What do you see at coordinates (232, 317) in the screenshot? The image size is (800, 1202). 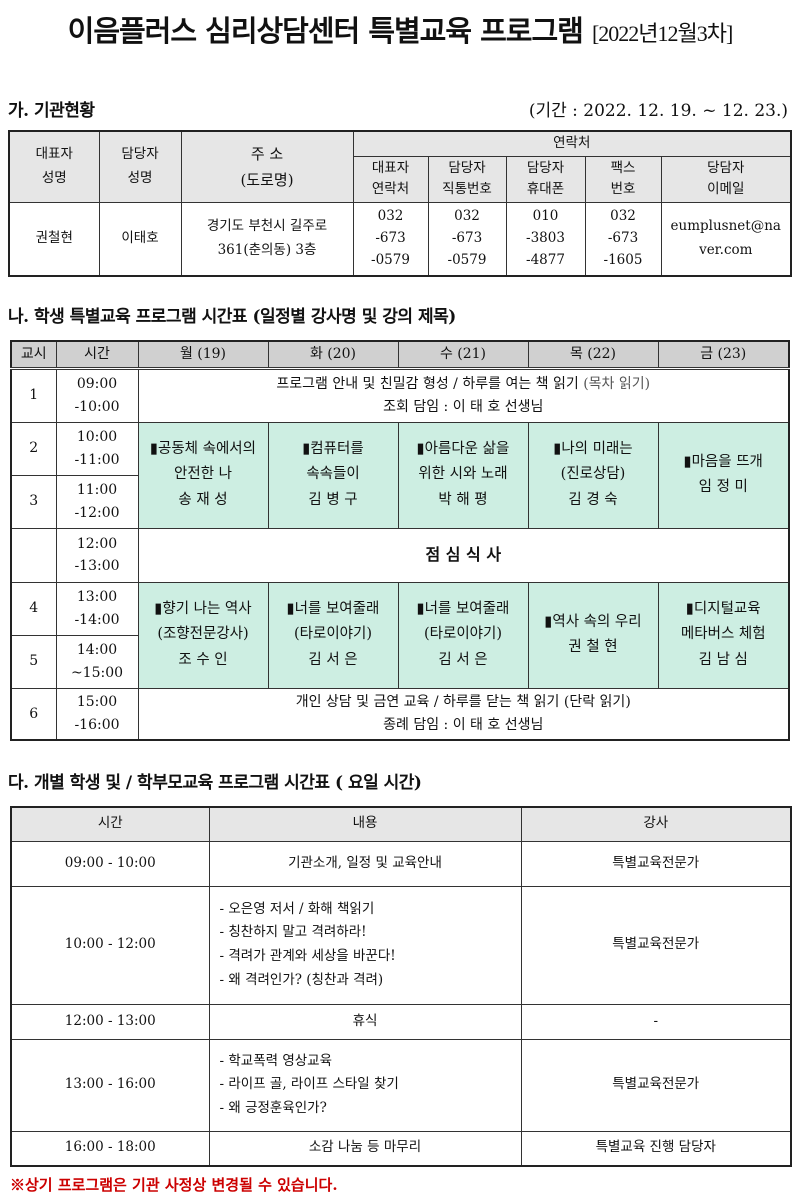 I see `section-b-heading: 나. 학생 특별교육 프로그램 시간표 (일정별 강사명 및 강의 제목)` at bounding box center [232, 317].